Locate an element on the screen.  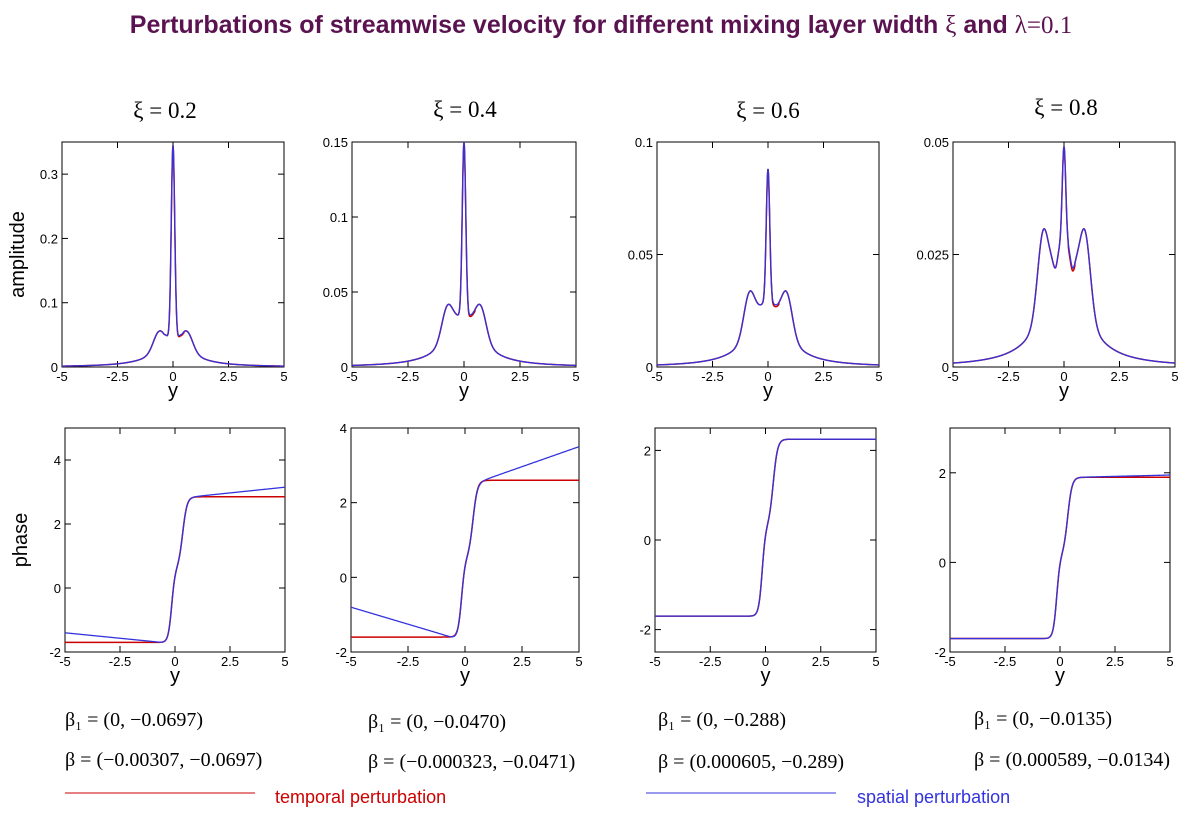
amplitude-2-x-tick-label: -2.5 is located at coordinates (408, 376).